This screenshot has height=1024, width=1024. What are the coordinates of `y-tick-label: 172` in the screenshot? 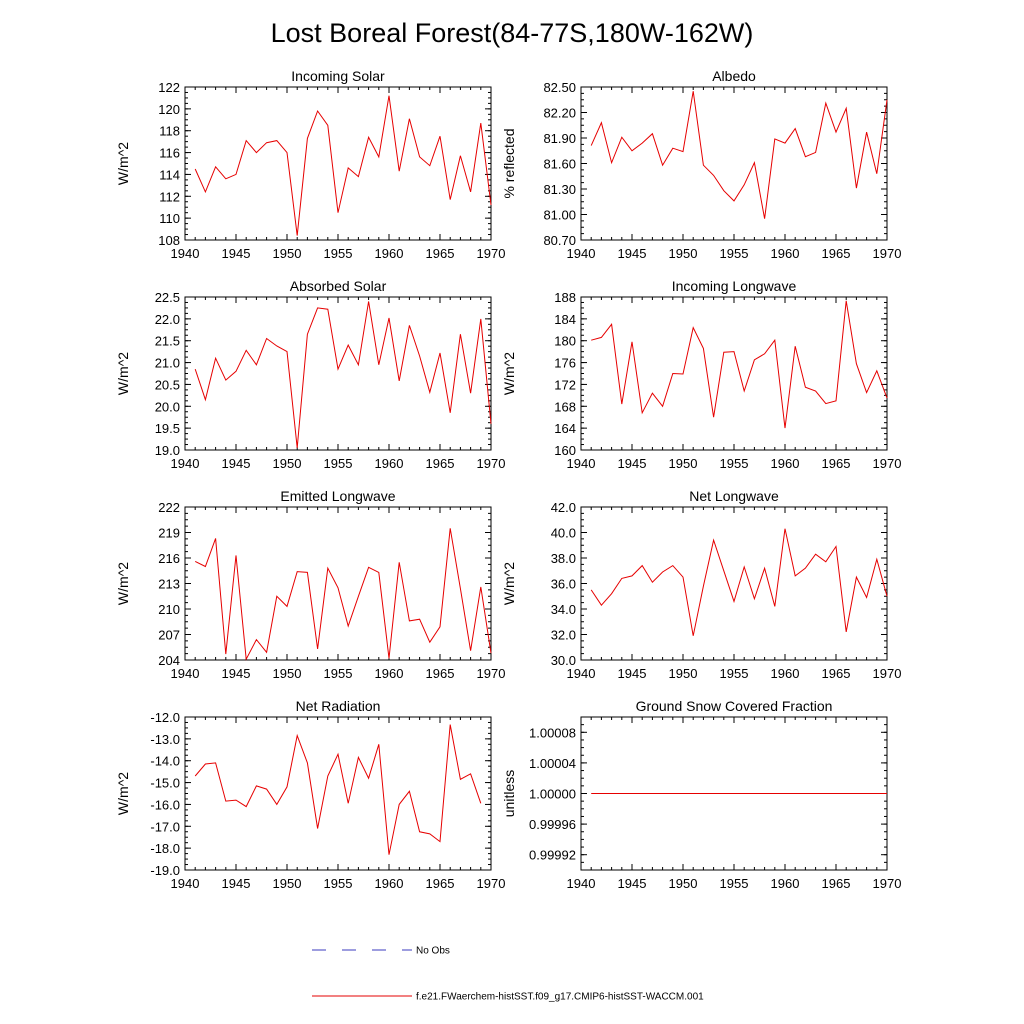 It's located at (565, 384).